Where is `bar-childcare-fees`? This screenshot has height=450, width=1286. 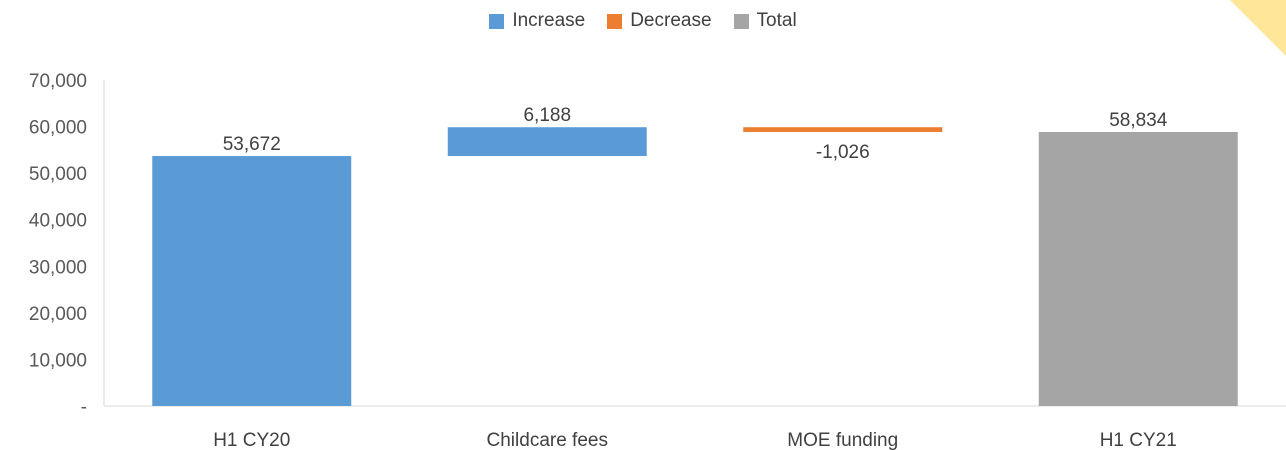
bar-childcare-fees is located at coordinates (547, 142).